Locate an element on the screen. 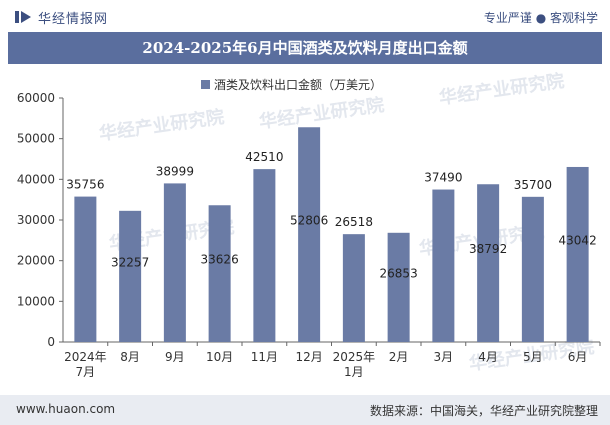 The width and height of the screenshot is (610, 425). data-label: 26853 is located at coordinates (399, 273).